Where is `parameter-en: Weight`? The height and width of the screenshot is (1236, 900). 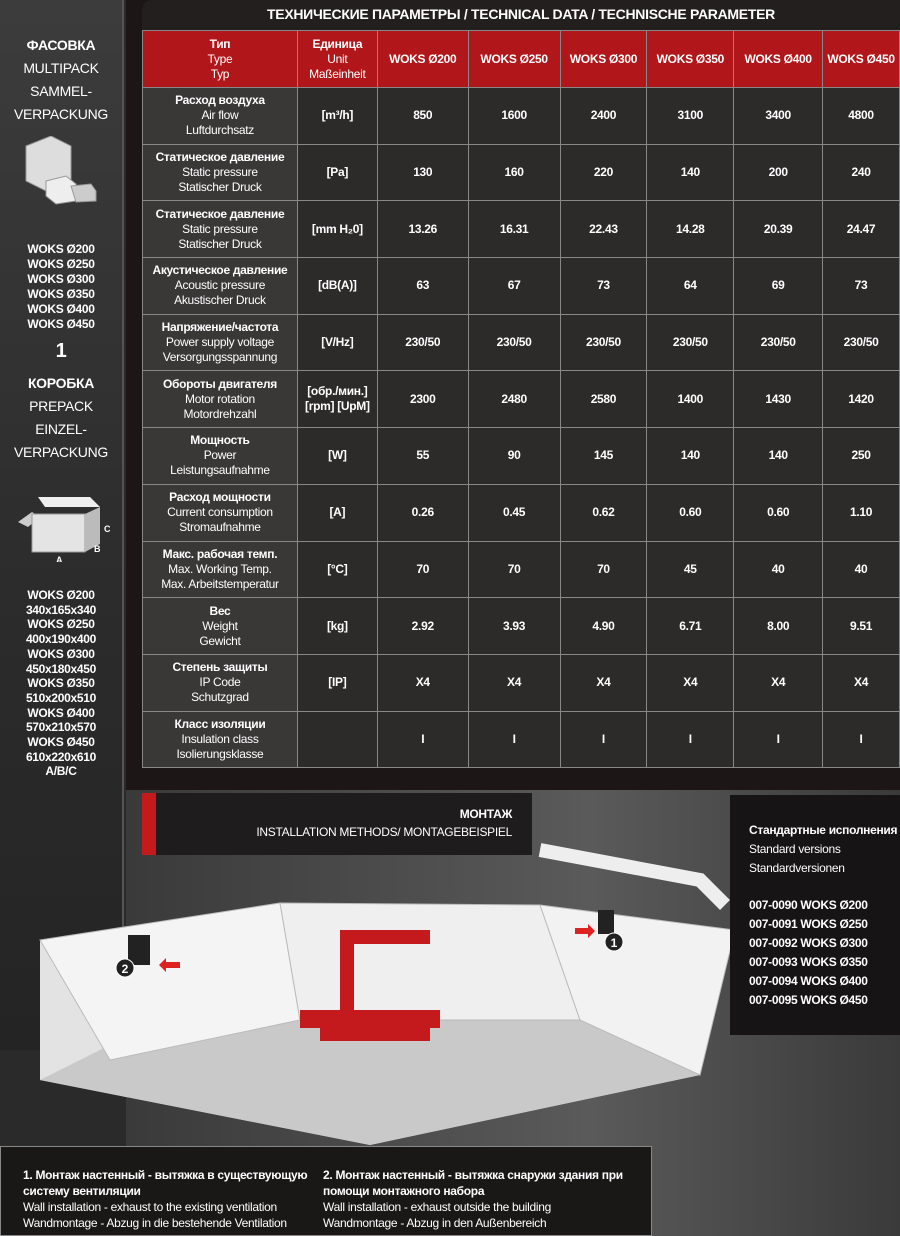
parameter-en: Weight is located at coordinates (220, 625).